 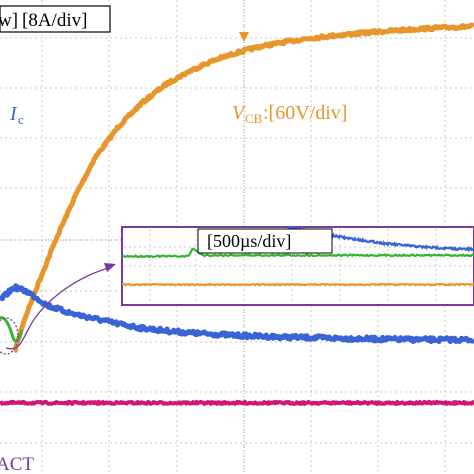 I want to click on bottom-trace-label: ACT, so click(x=17, y=464).